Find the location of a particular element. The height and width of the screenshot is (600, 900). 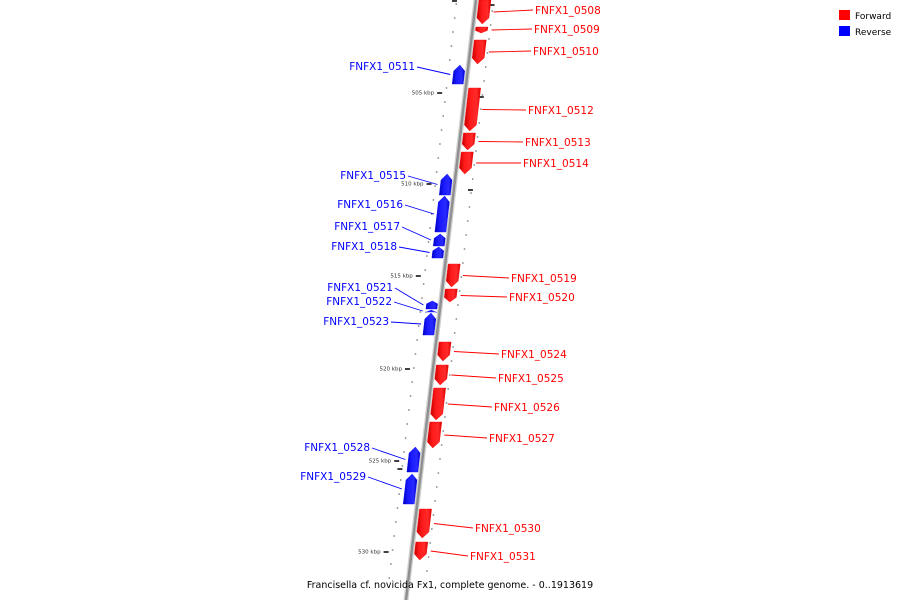

gene-label-fnfx1_0516: FNFX1_0516 is located at coordinates (370, 205).